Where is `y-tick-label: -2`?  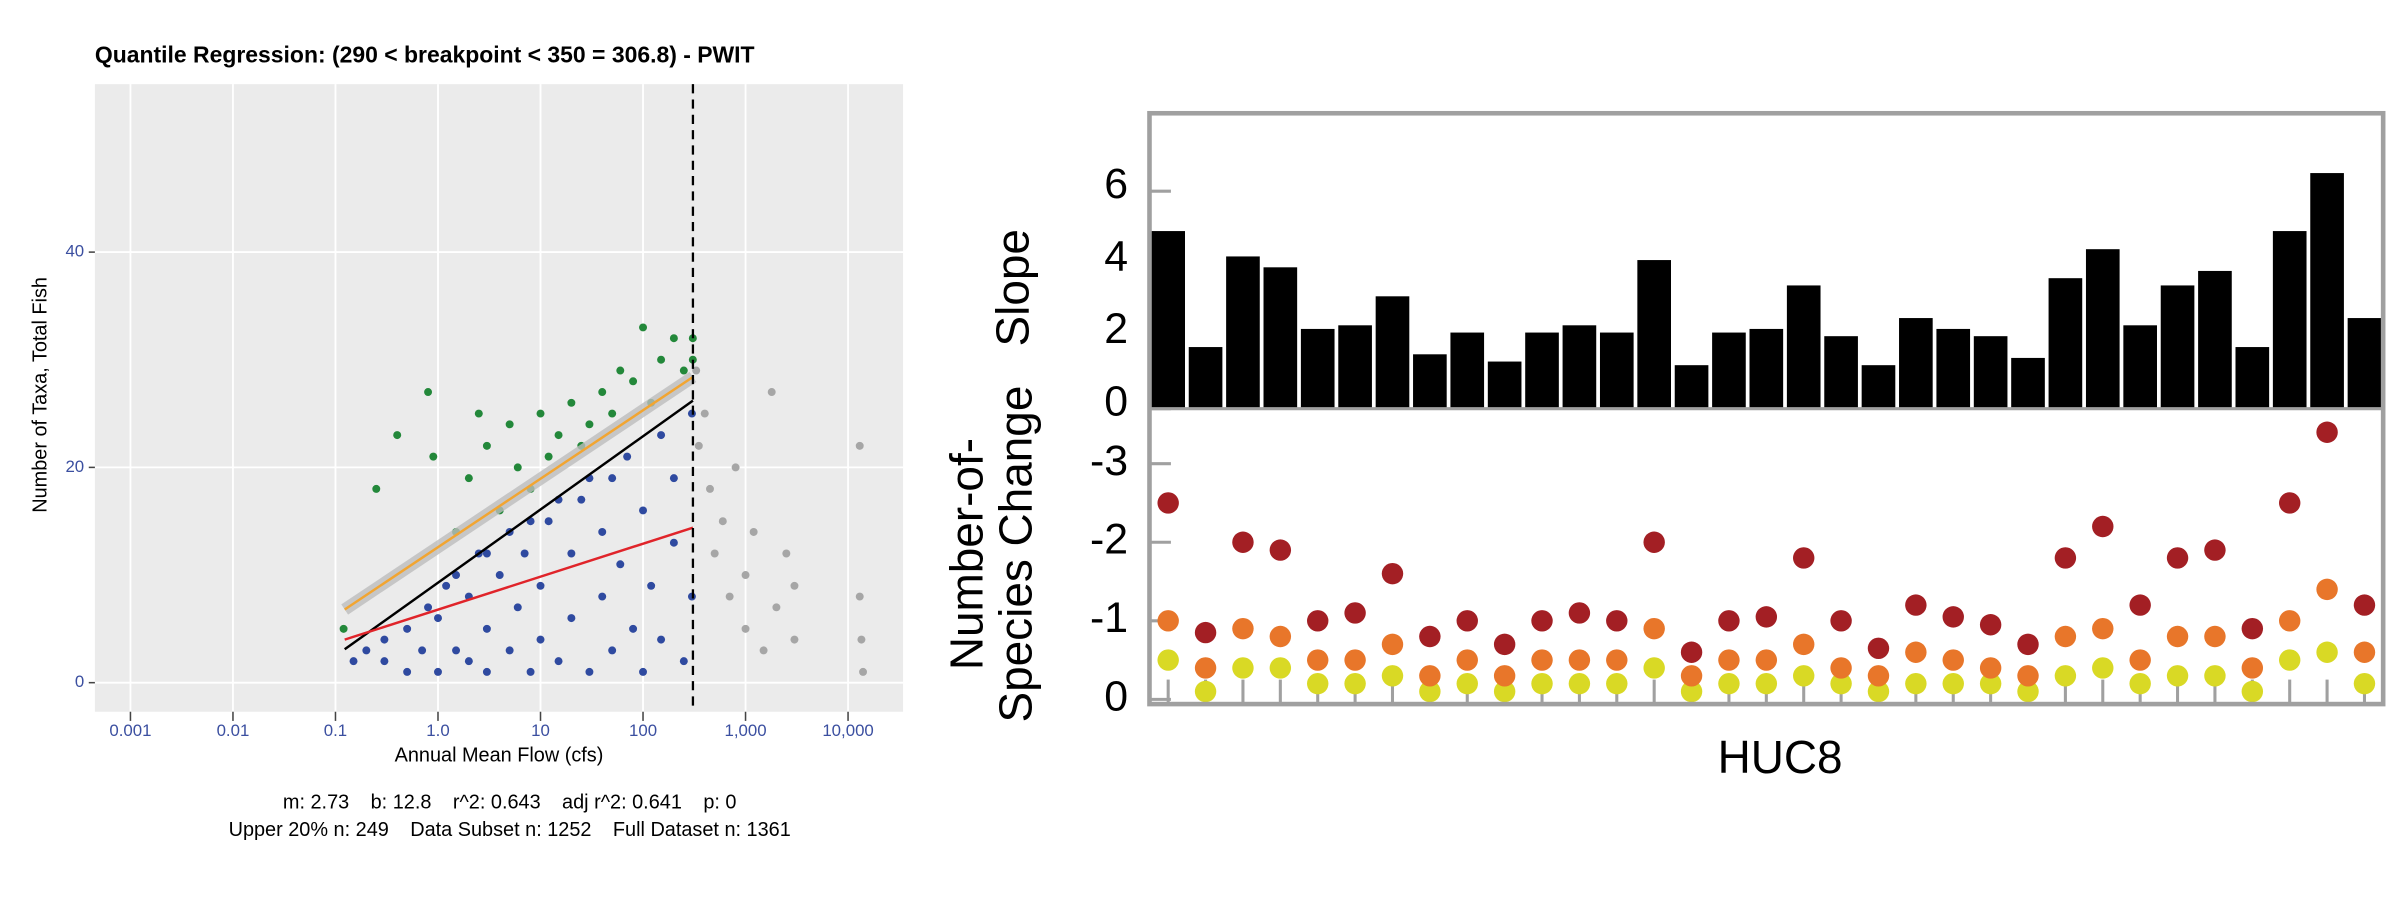
y-tick-label: -2 is located at coordinates (1109, 540).